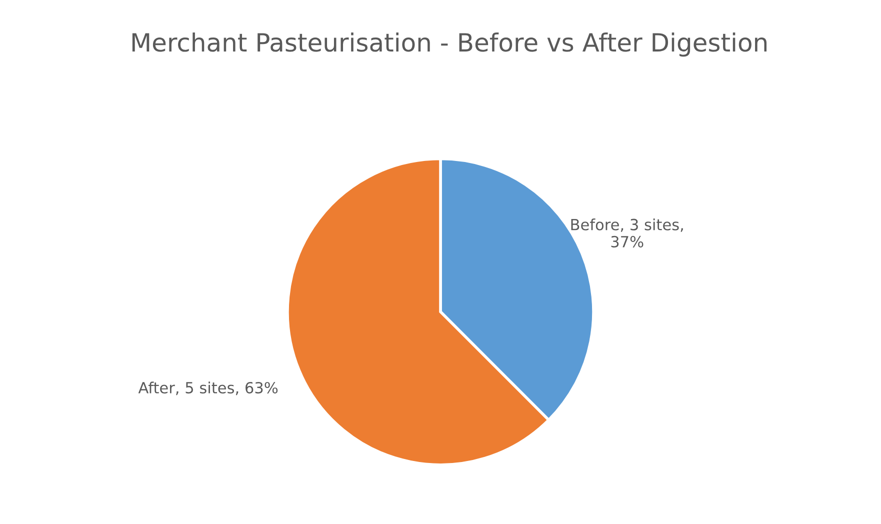 This screenshot has width=881, height=524. What do you see at coordinates (449, 44) in the screenshot?
I see `chart-title: Merchant Pasteurisation - Before vs After Digestion` at bounding box center [449, 44].